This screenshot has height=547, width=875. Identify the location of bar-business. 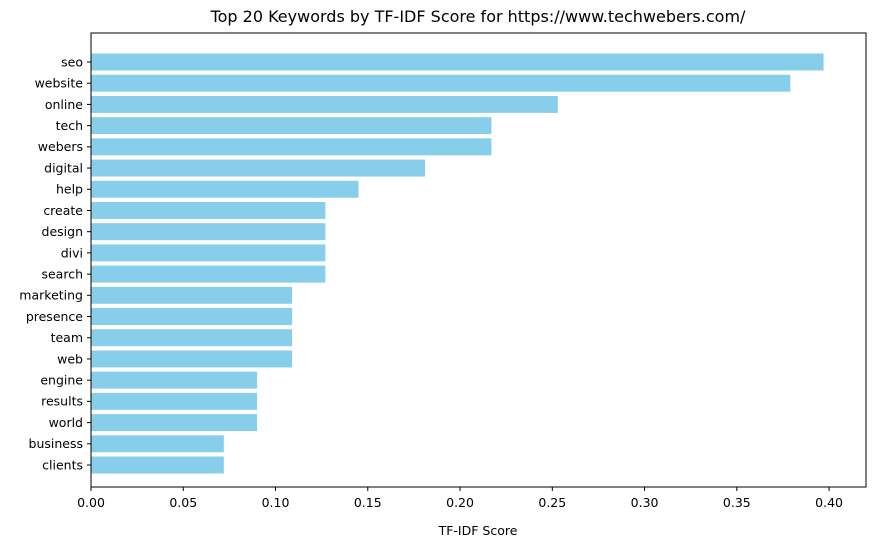
(157, 444).